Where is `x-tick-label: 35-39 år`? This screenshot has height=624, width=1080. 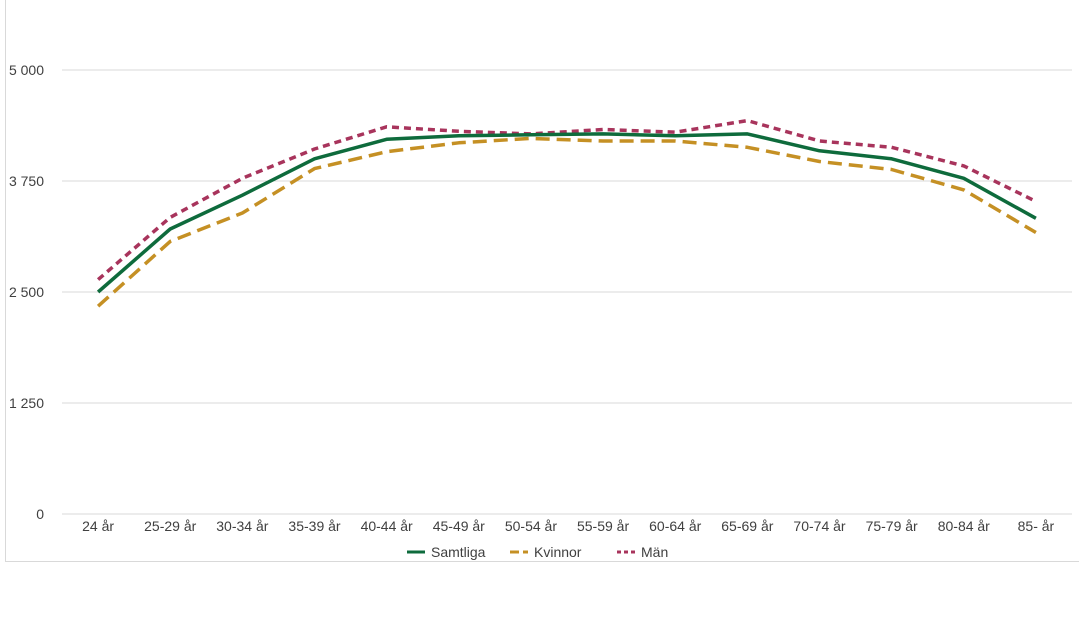 x-tick-label: 35-39 år is located at coordinates (314, 526).